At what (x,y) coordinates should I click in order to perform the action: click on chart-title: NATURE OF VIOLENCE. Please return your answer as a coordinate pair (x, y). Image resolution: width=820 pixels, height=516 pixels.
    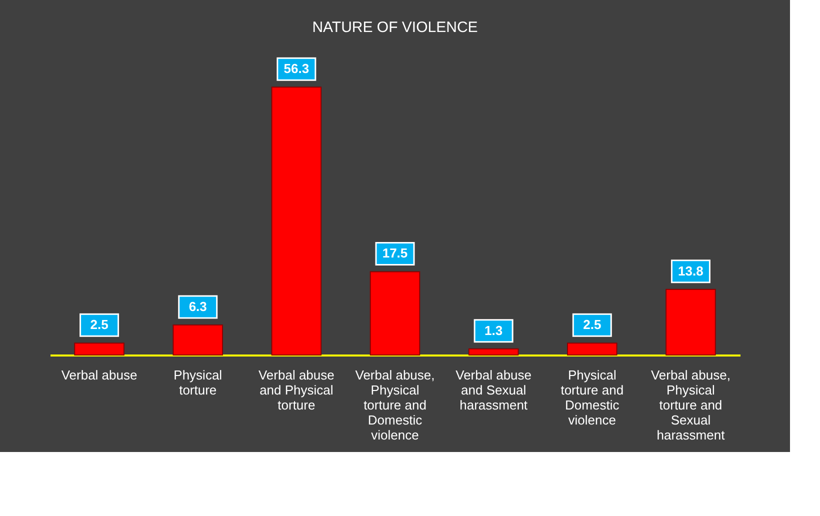
    Looking at the image, I should click on (395, 27).